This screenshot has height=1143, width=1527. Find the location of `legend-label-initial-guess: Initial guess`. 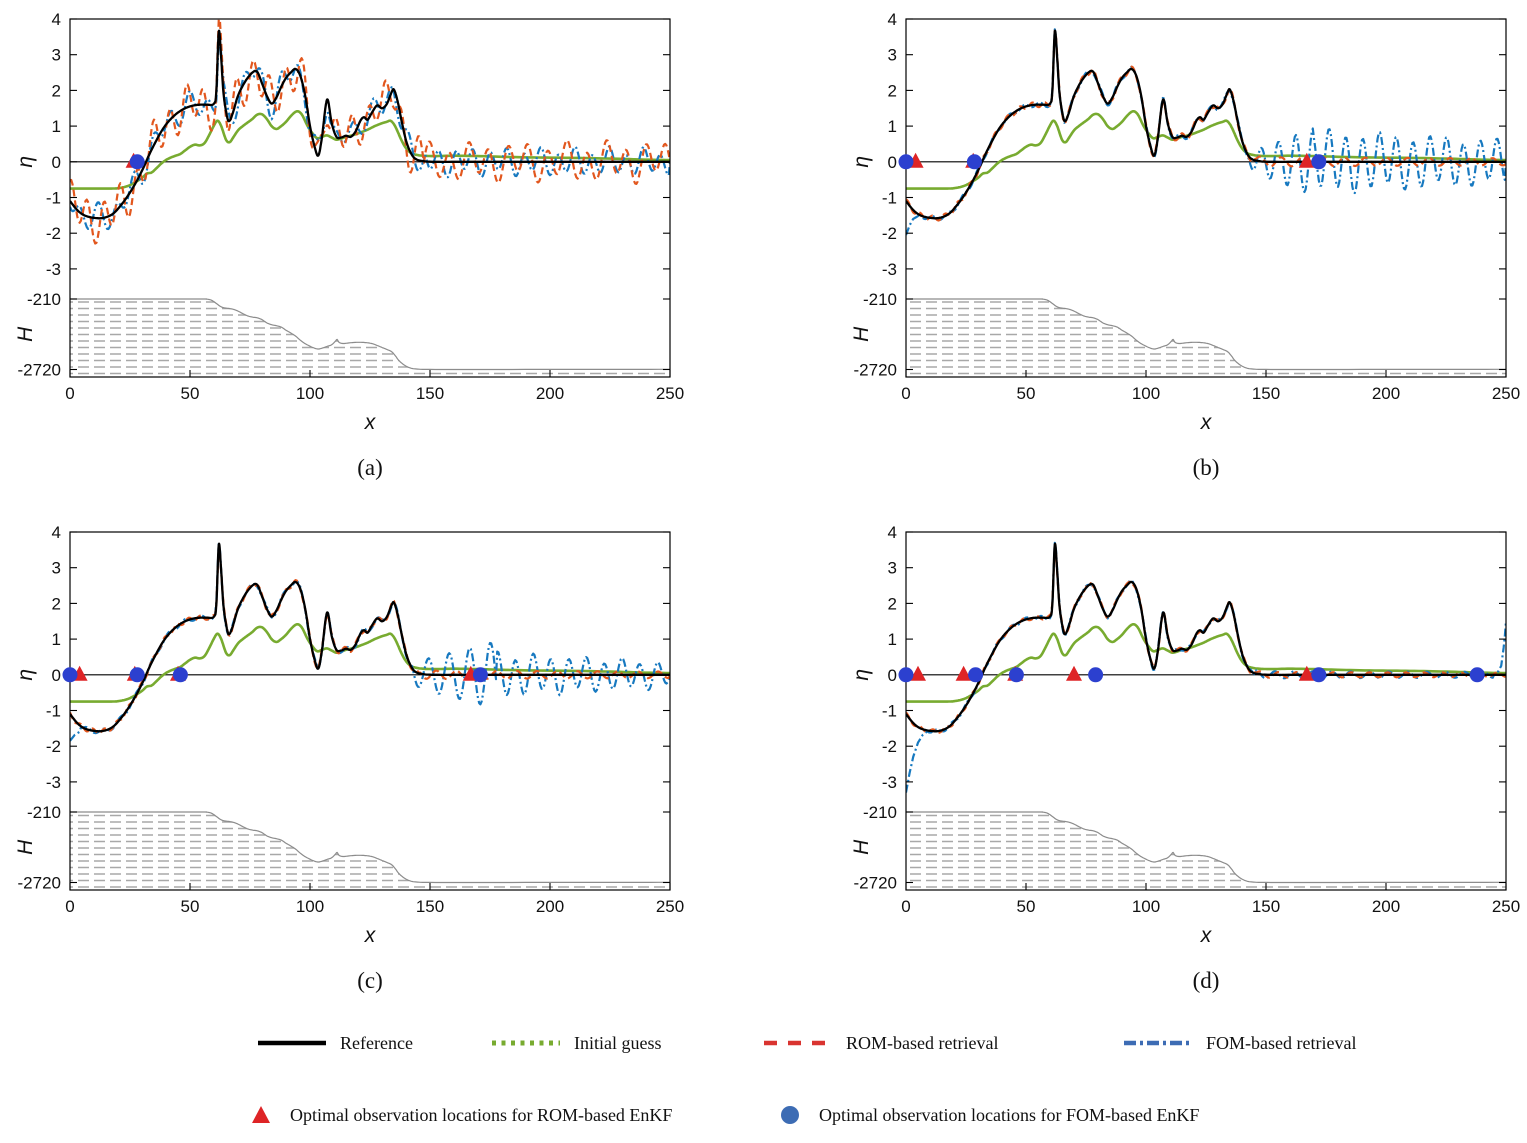

legend-label-initial-guess: Initial guess is located at coordinates (618, 1042).